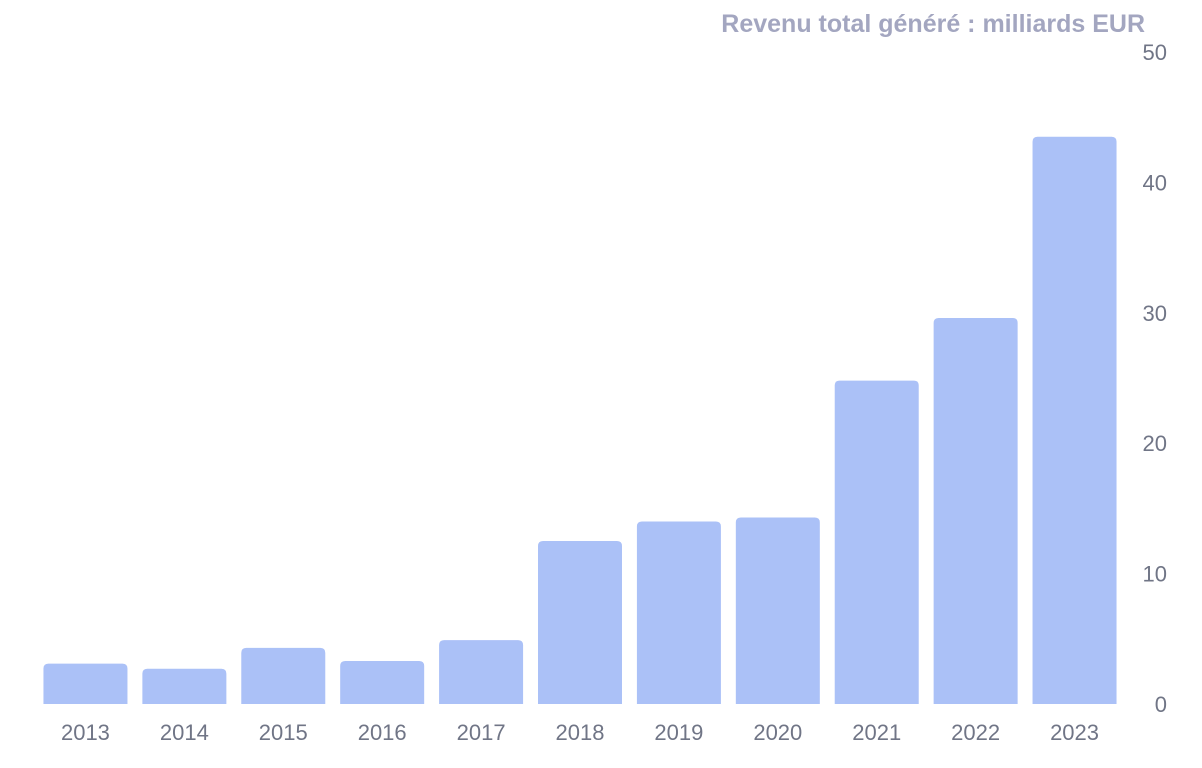 This screenshot has width=1202, height=768. What do you see at coordinates (1074, 732) in the screenshot?
I see `x-tick-label-2023: 2023` at bounding box center [1074, 732].